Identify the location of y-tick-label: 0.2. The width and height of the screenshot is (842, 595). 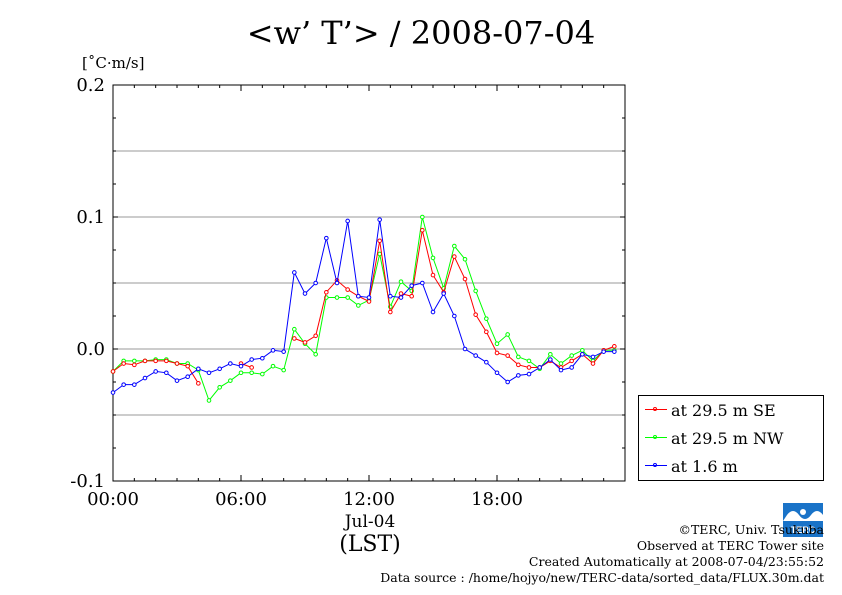
(90, 85).